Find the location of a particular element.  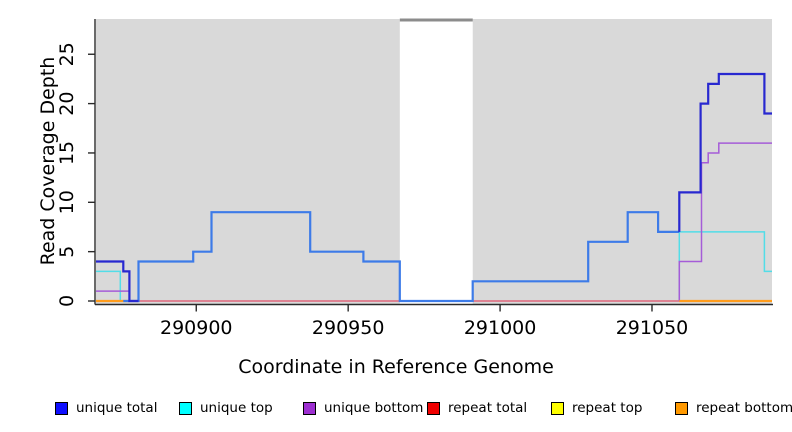

y-tick-label: 10 is located at coordinates (67, 202).